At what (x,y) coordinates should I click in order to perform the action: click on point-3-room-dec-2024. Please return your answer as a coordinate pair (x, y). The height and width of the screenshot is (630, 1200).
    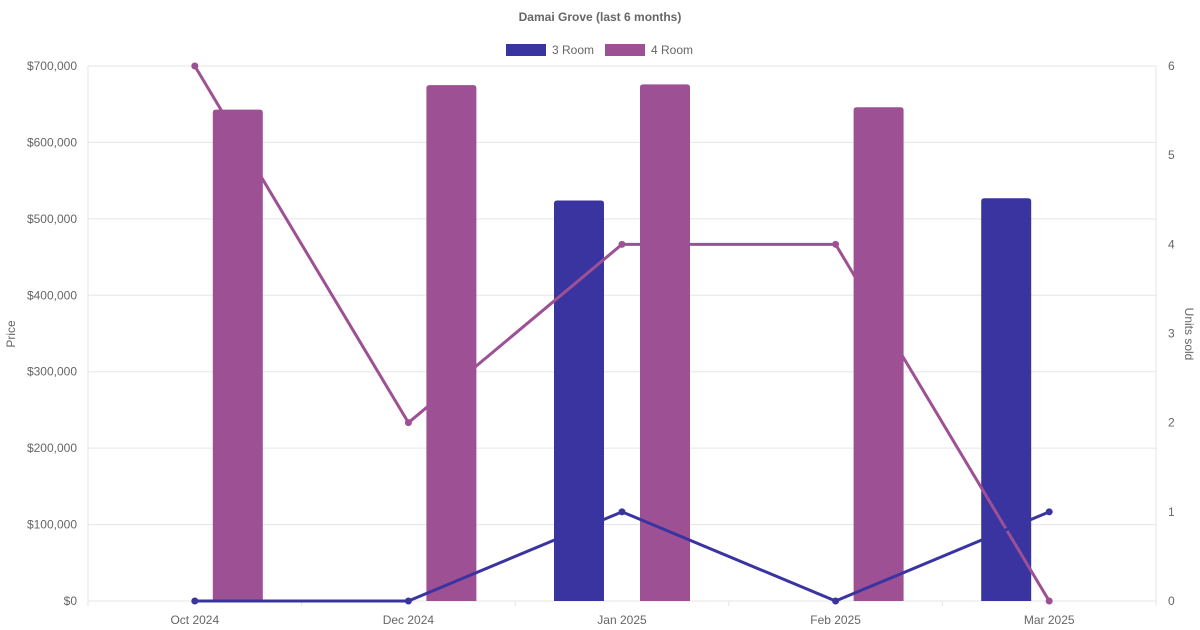
    Looking at the image, I should click on (408, 601).